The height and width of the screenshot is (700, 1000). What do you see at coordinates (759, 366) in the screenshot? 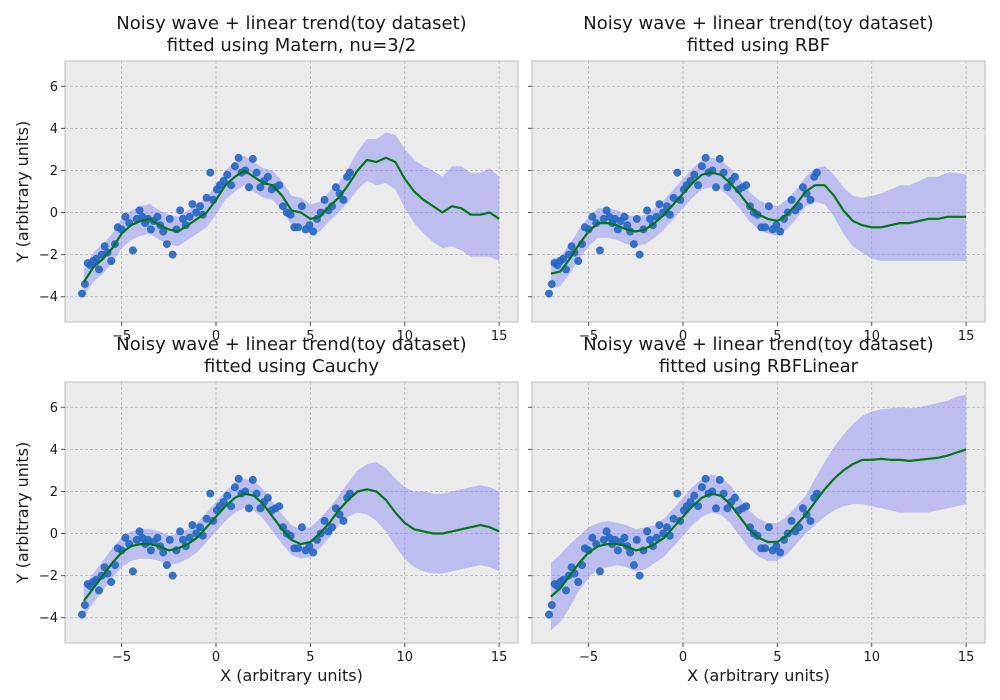
I see `chart-title: fitted using RBFLinear` at bounding box center [759, 366].